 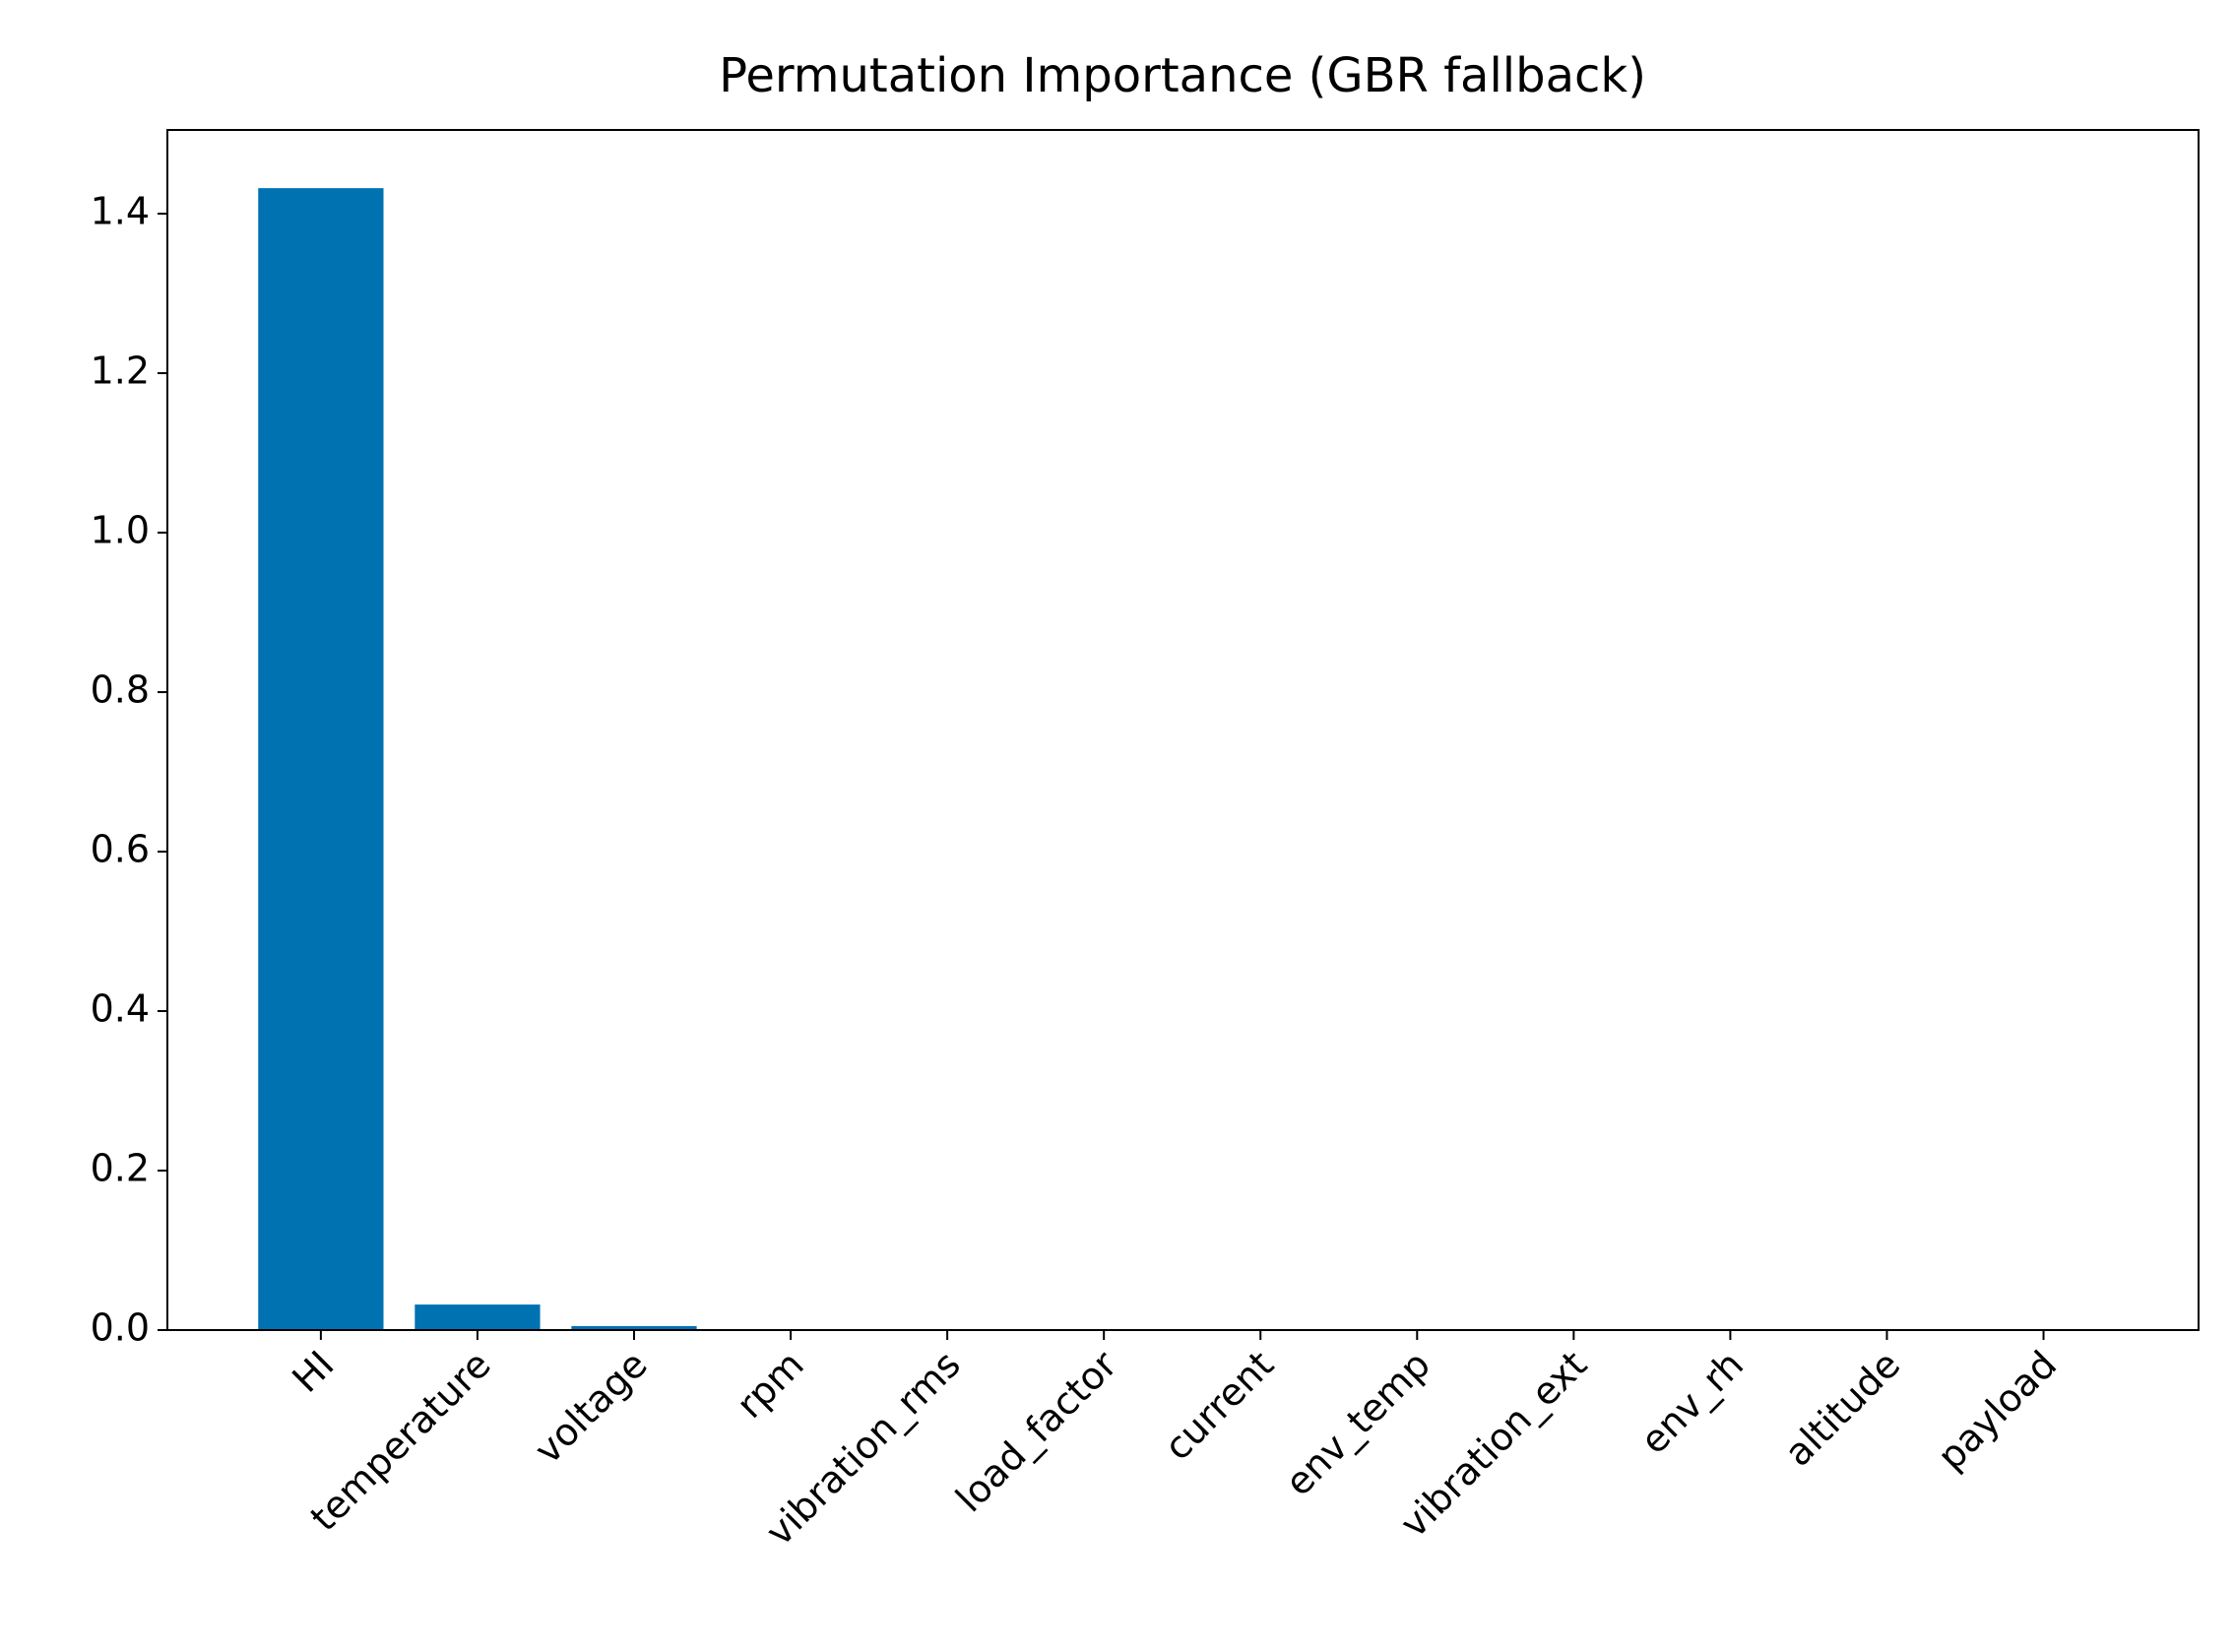 What do you see at coordinates (769, 1385) in the screenshot?
I see `x-tick-label: rpm` at bounding box center [769, 1385].